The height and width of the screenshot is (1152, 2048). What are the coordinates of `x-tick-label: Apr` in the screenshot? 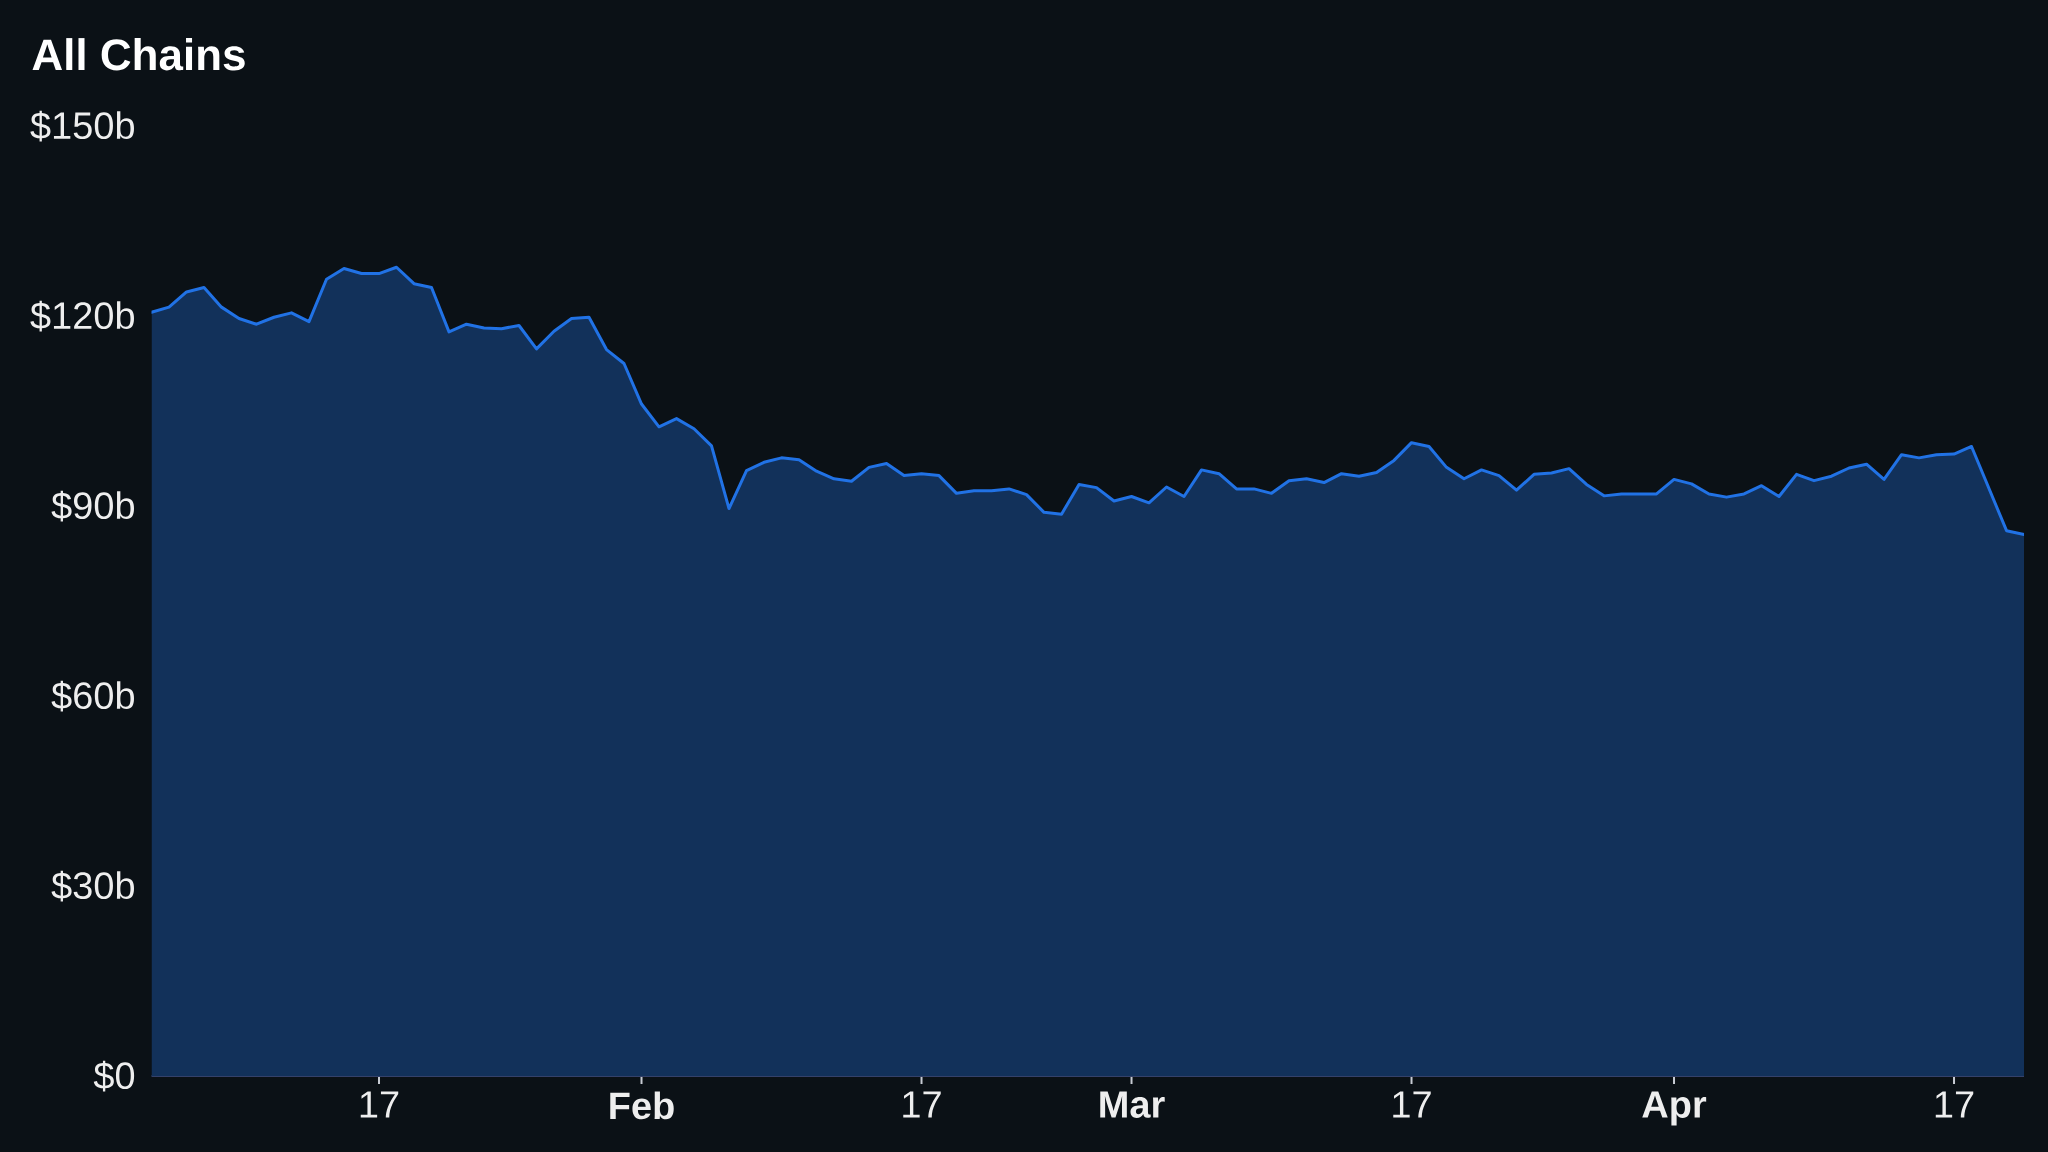 It's located at (1674, 1108).